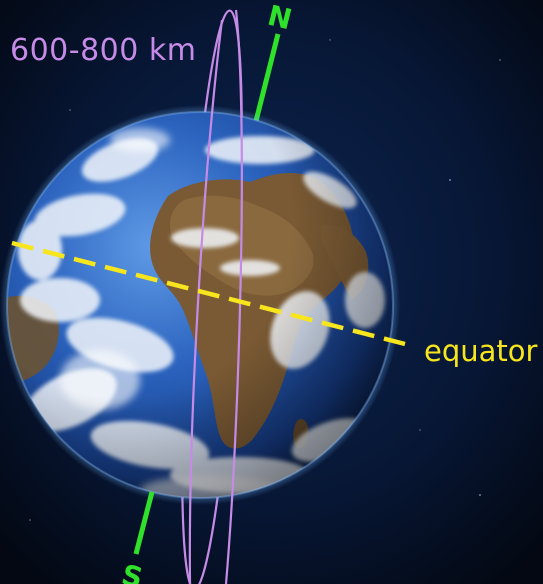  I want to click on polar-orbit-front-left, so click(206, 301).